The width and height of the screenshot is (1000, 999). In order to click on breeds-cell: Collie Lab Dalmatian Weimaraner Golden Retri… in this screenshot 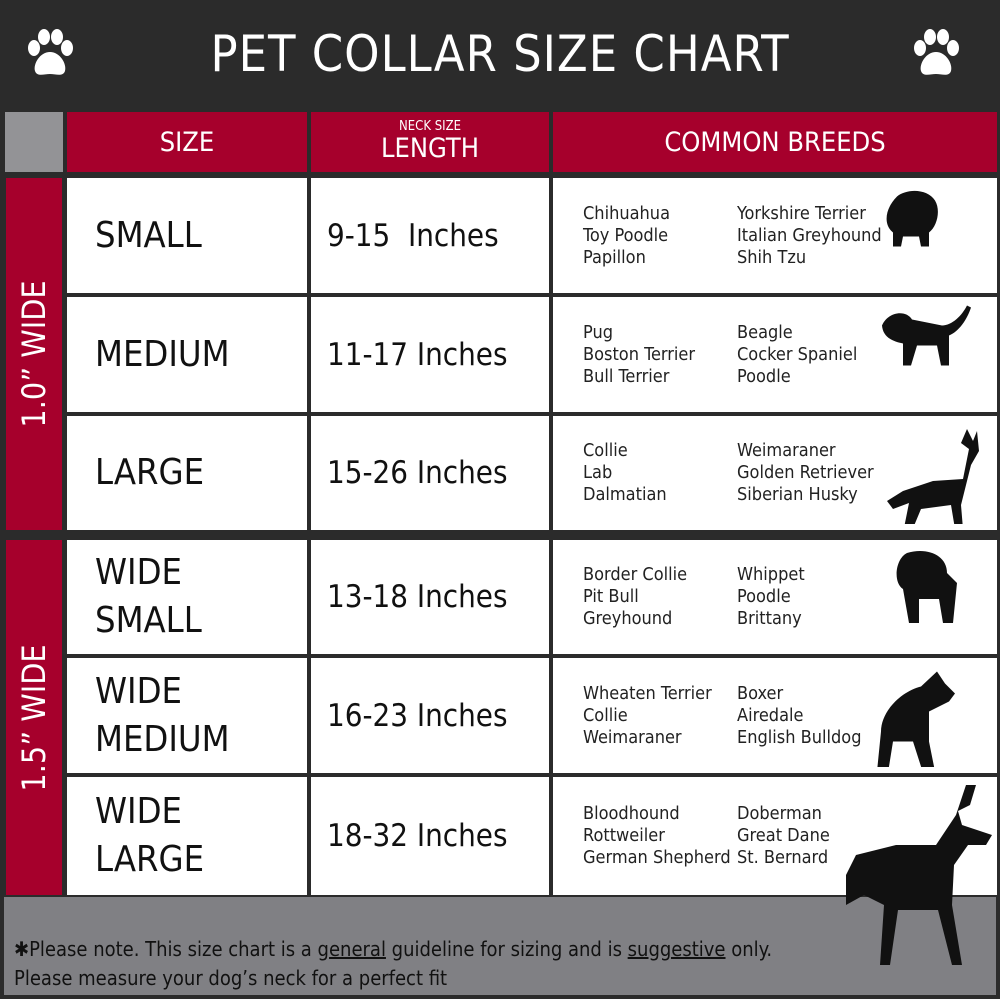, I will do `click(775, 473)`.